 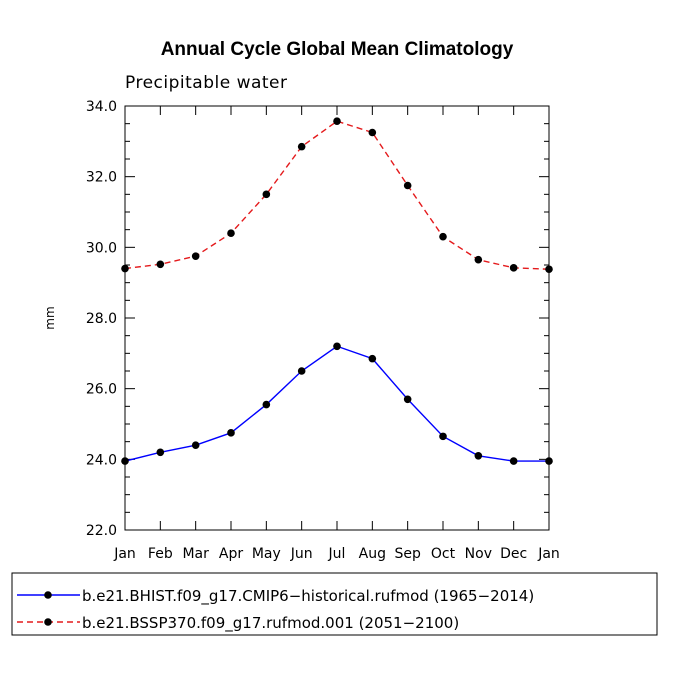 I want to click on y-tick-label: 26.0, so click(x=101, y=390).